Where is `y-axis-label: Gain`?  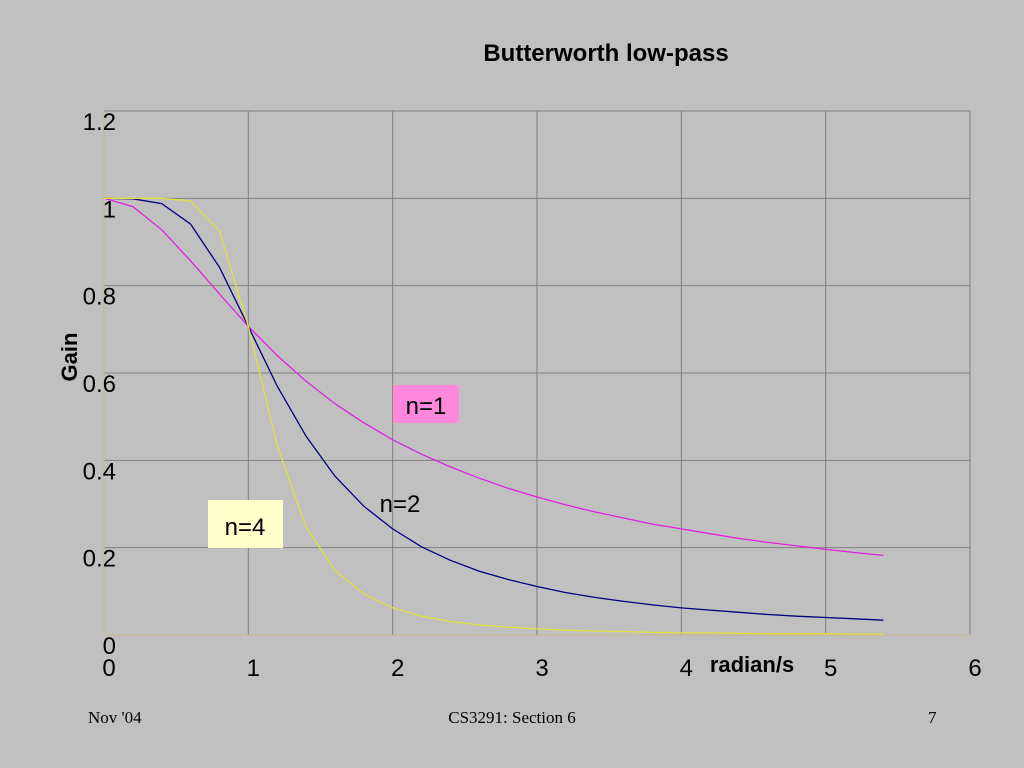 y-axis-label: Gain is located at coordinates (69, 357).